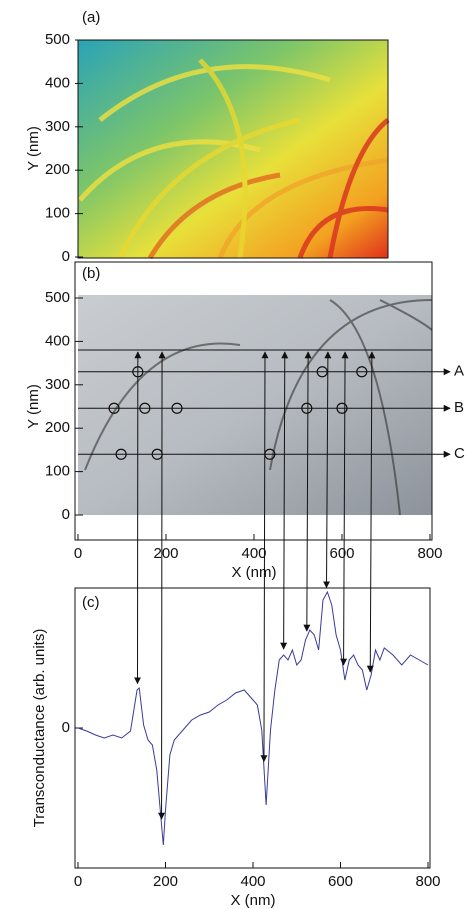  Describe the element at coordinates (459, 407) in the screenshot. I see `scan-line-label: B` at that location.